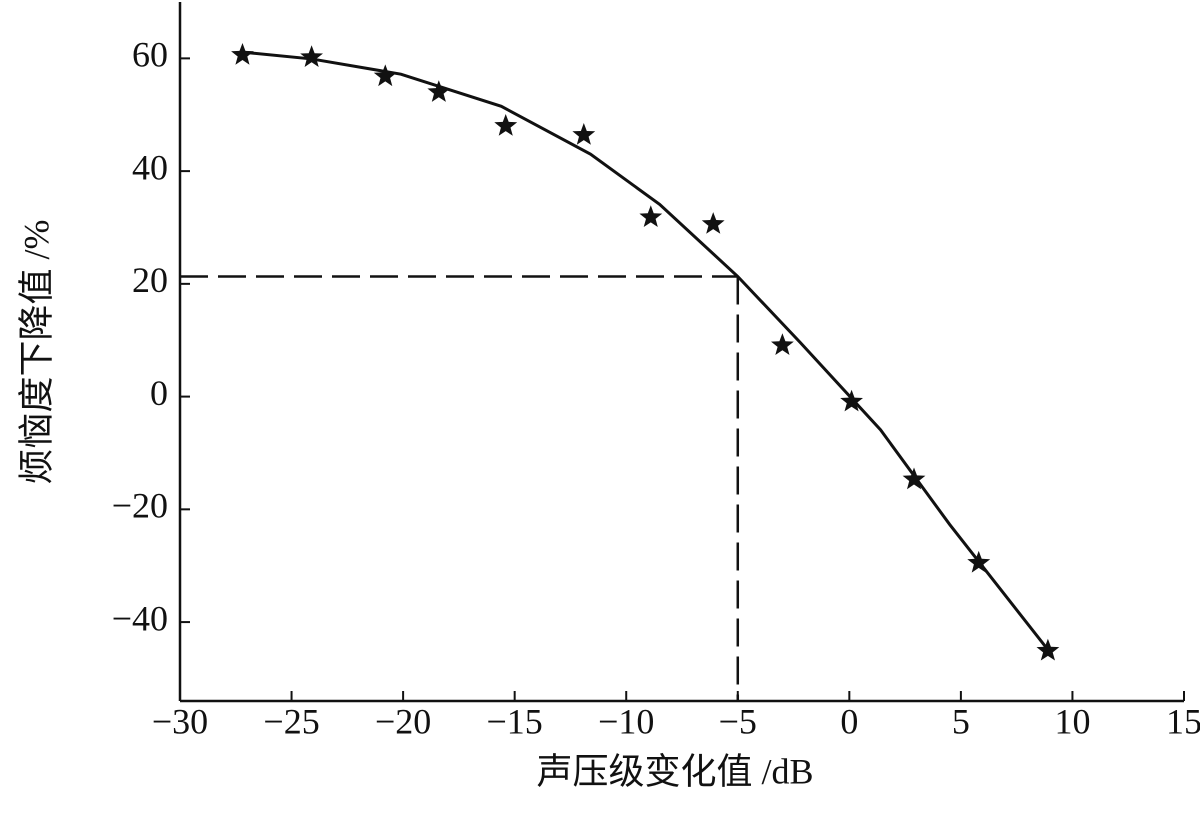 The image size is (1200, 824). What do you see at coordinates (180, 721) in the screenshot?
I see `x-tick-label: −30` at bounding box center [180, 721].